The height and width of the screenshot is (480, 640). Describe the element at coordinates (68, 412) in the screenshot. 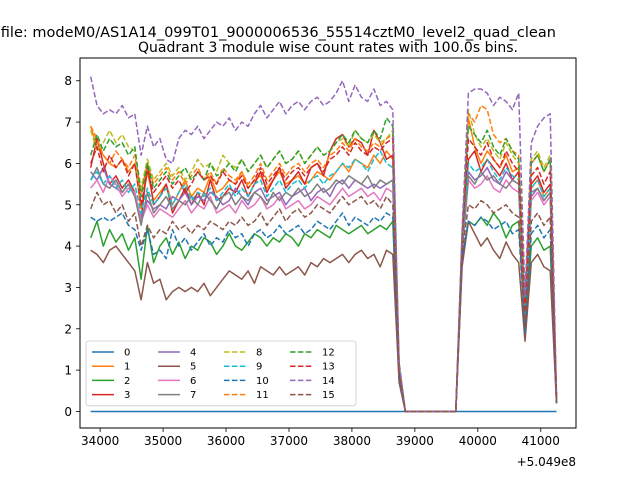

I see `y-tick-label: 0` at that location.